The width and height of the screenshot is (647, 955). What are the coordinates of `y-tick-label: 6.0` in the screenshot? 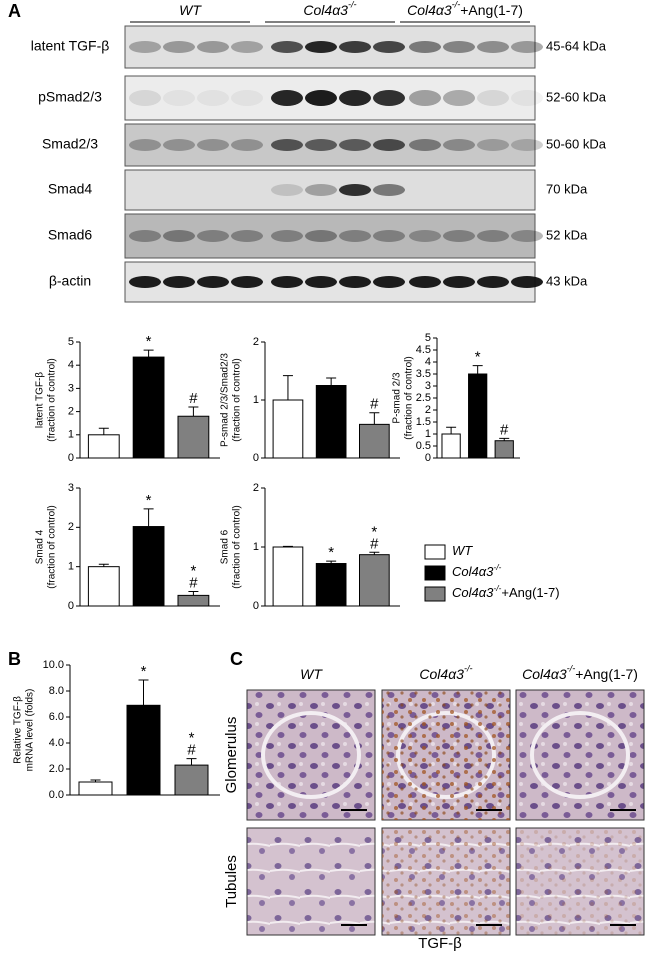 It's located at (56, 717).